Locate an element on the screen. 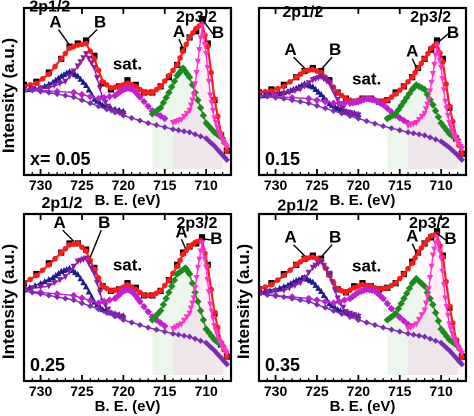 The width and height of the screenshot is (474, 416). peak-label-a2: A is located at coordinates (412, 51).